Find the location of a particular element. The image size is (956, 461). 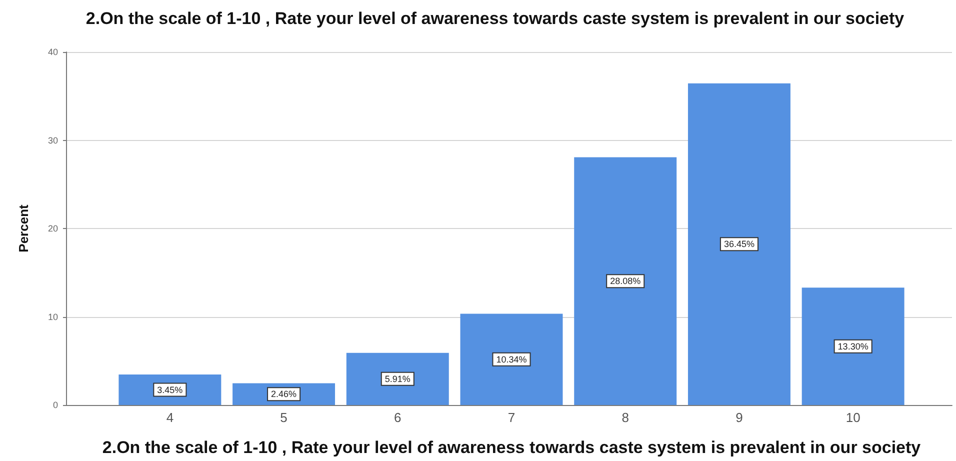

data-label: 3.45% is located at coordinates (170, 389).